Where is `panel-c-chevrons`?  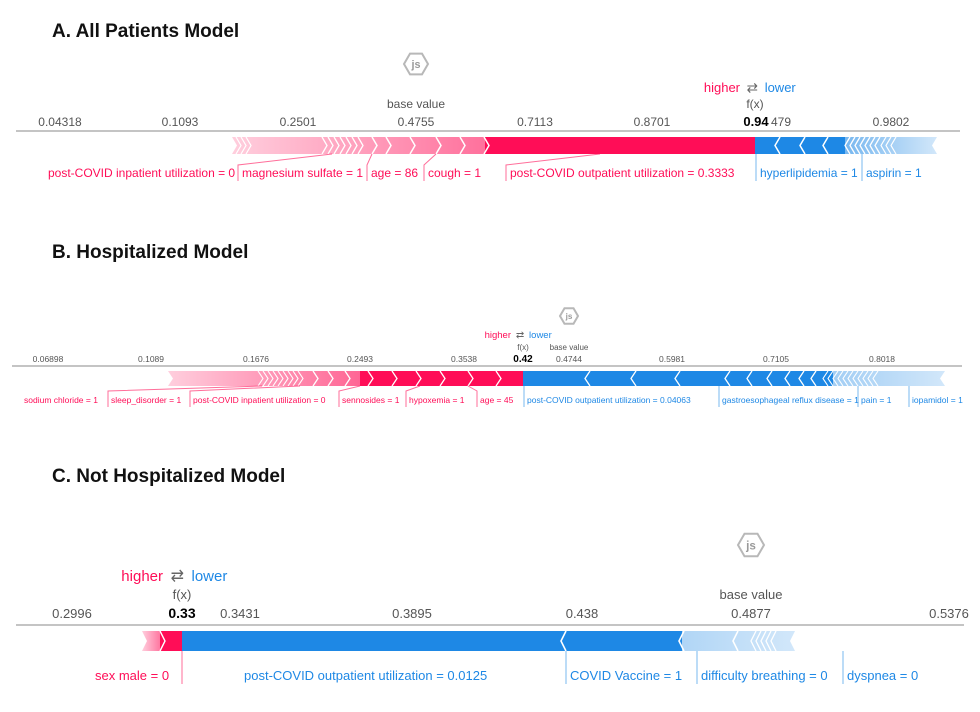 panel-c-chevrons is located at coordinates (468, 641).